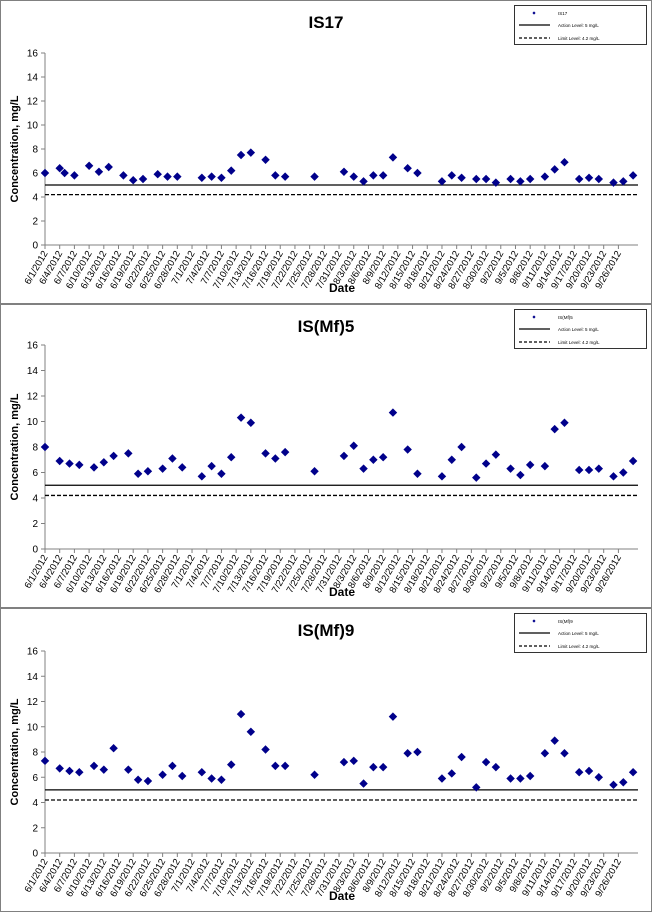 The height and width of the screenshot is (917, 652). I want to click on legend-series-label: IS17, so click(563, 13).